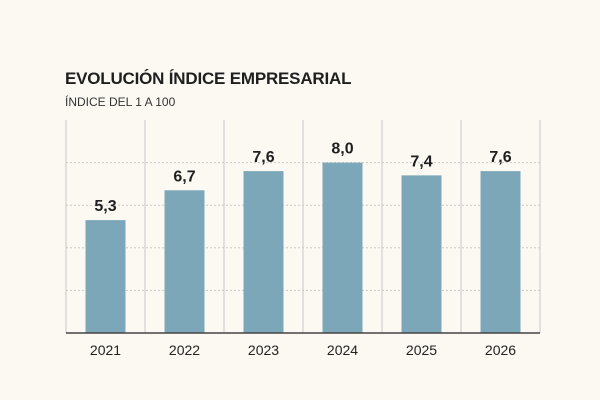 The width and height of the screenshot is (600, 400). What do you see at coordinates (342, 350) in the screenshot?
I see `x-tick-label-2024: 2024` at bounding box center [342, 350].